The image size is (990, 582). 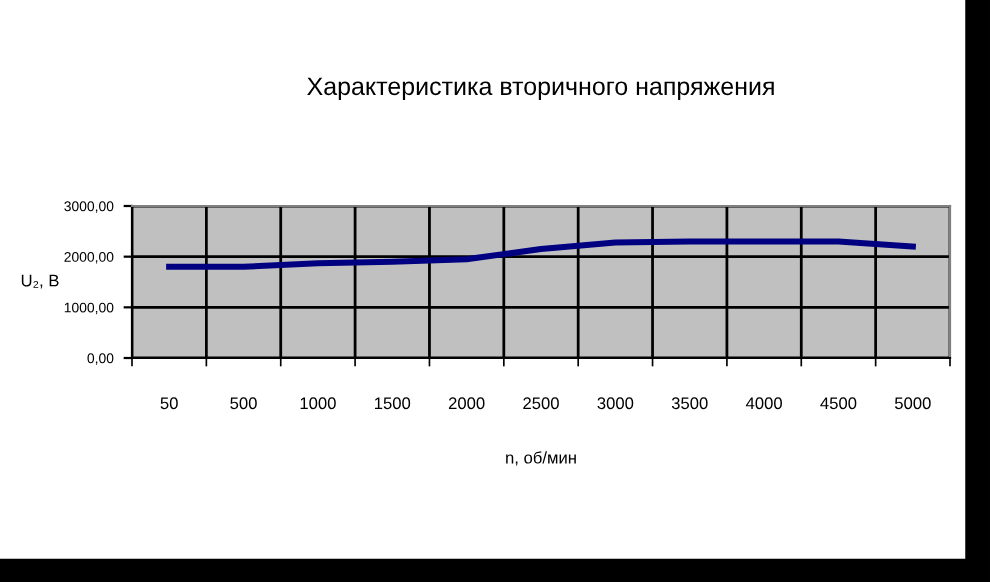 What do you see at coordinates (689, 403) in the screenshot?
I see `x-tick-label: 3500` at bounding box center [689, 403].